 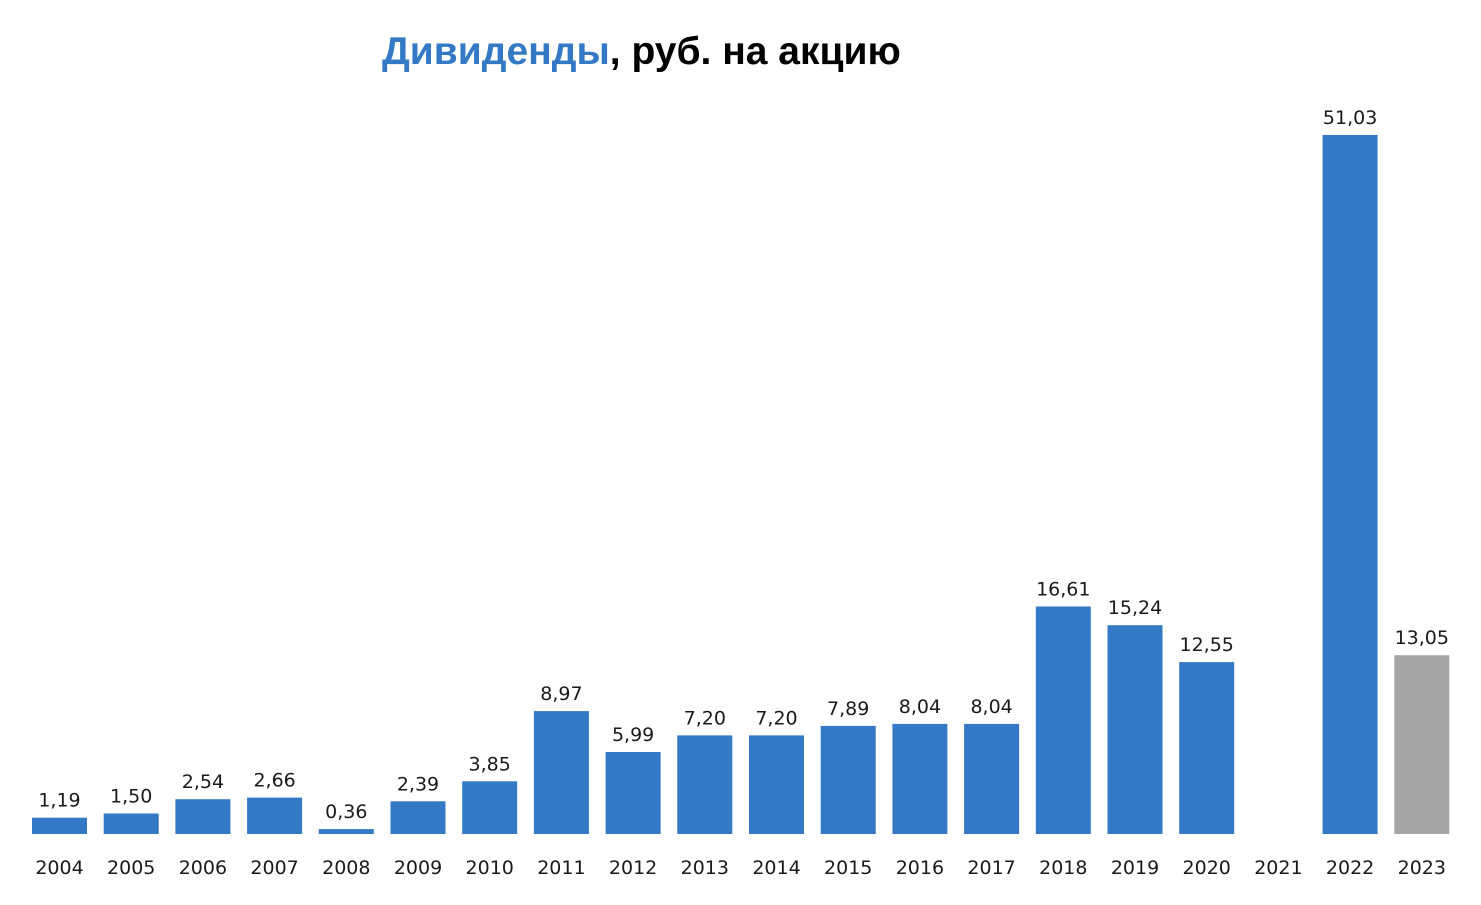 I want to click on bar-2004, so click(x=59, y=825).